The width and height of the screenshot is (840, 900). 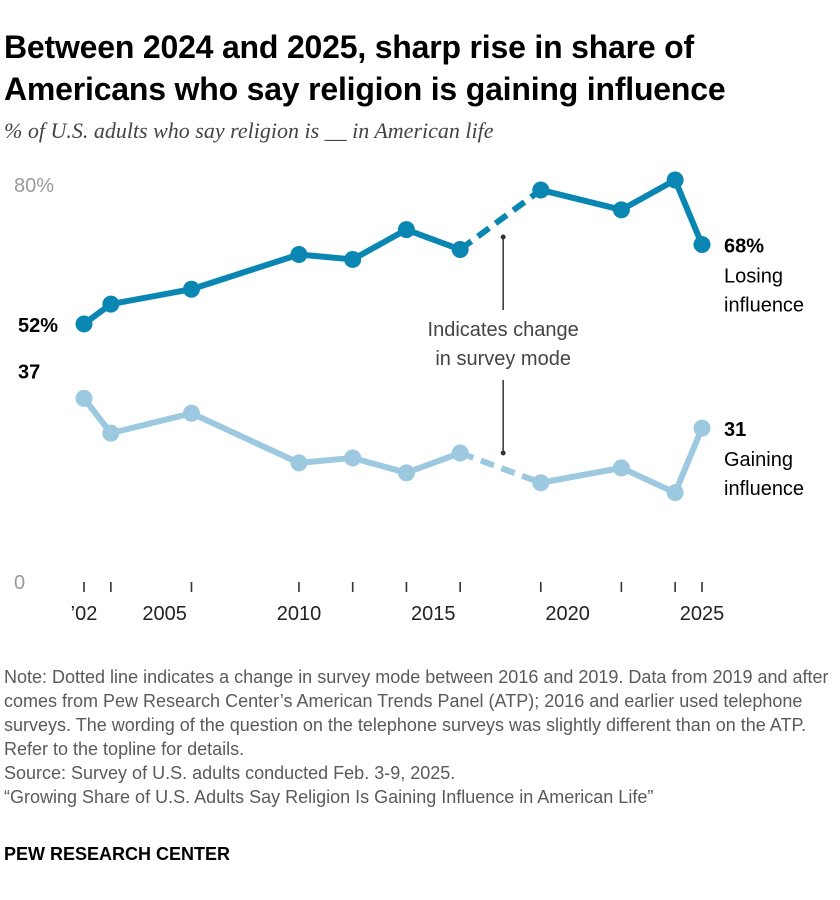 What do you see at coordinates (744, 247) in the screenshot?
I see `series-0-end-label: 68%` at bounding box center [744, 247].